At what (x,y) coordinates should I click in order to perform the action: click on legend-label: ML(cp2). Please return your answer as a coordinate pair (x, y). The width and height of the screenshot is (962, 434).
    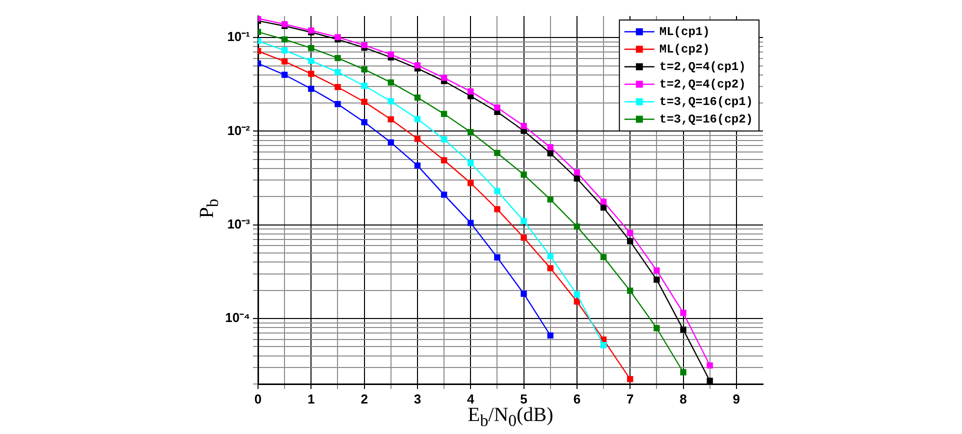
    Looking at the image, I should click on (684, 49).